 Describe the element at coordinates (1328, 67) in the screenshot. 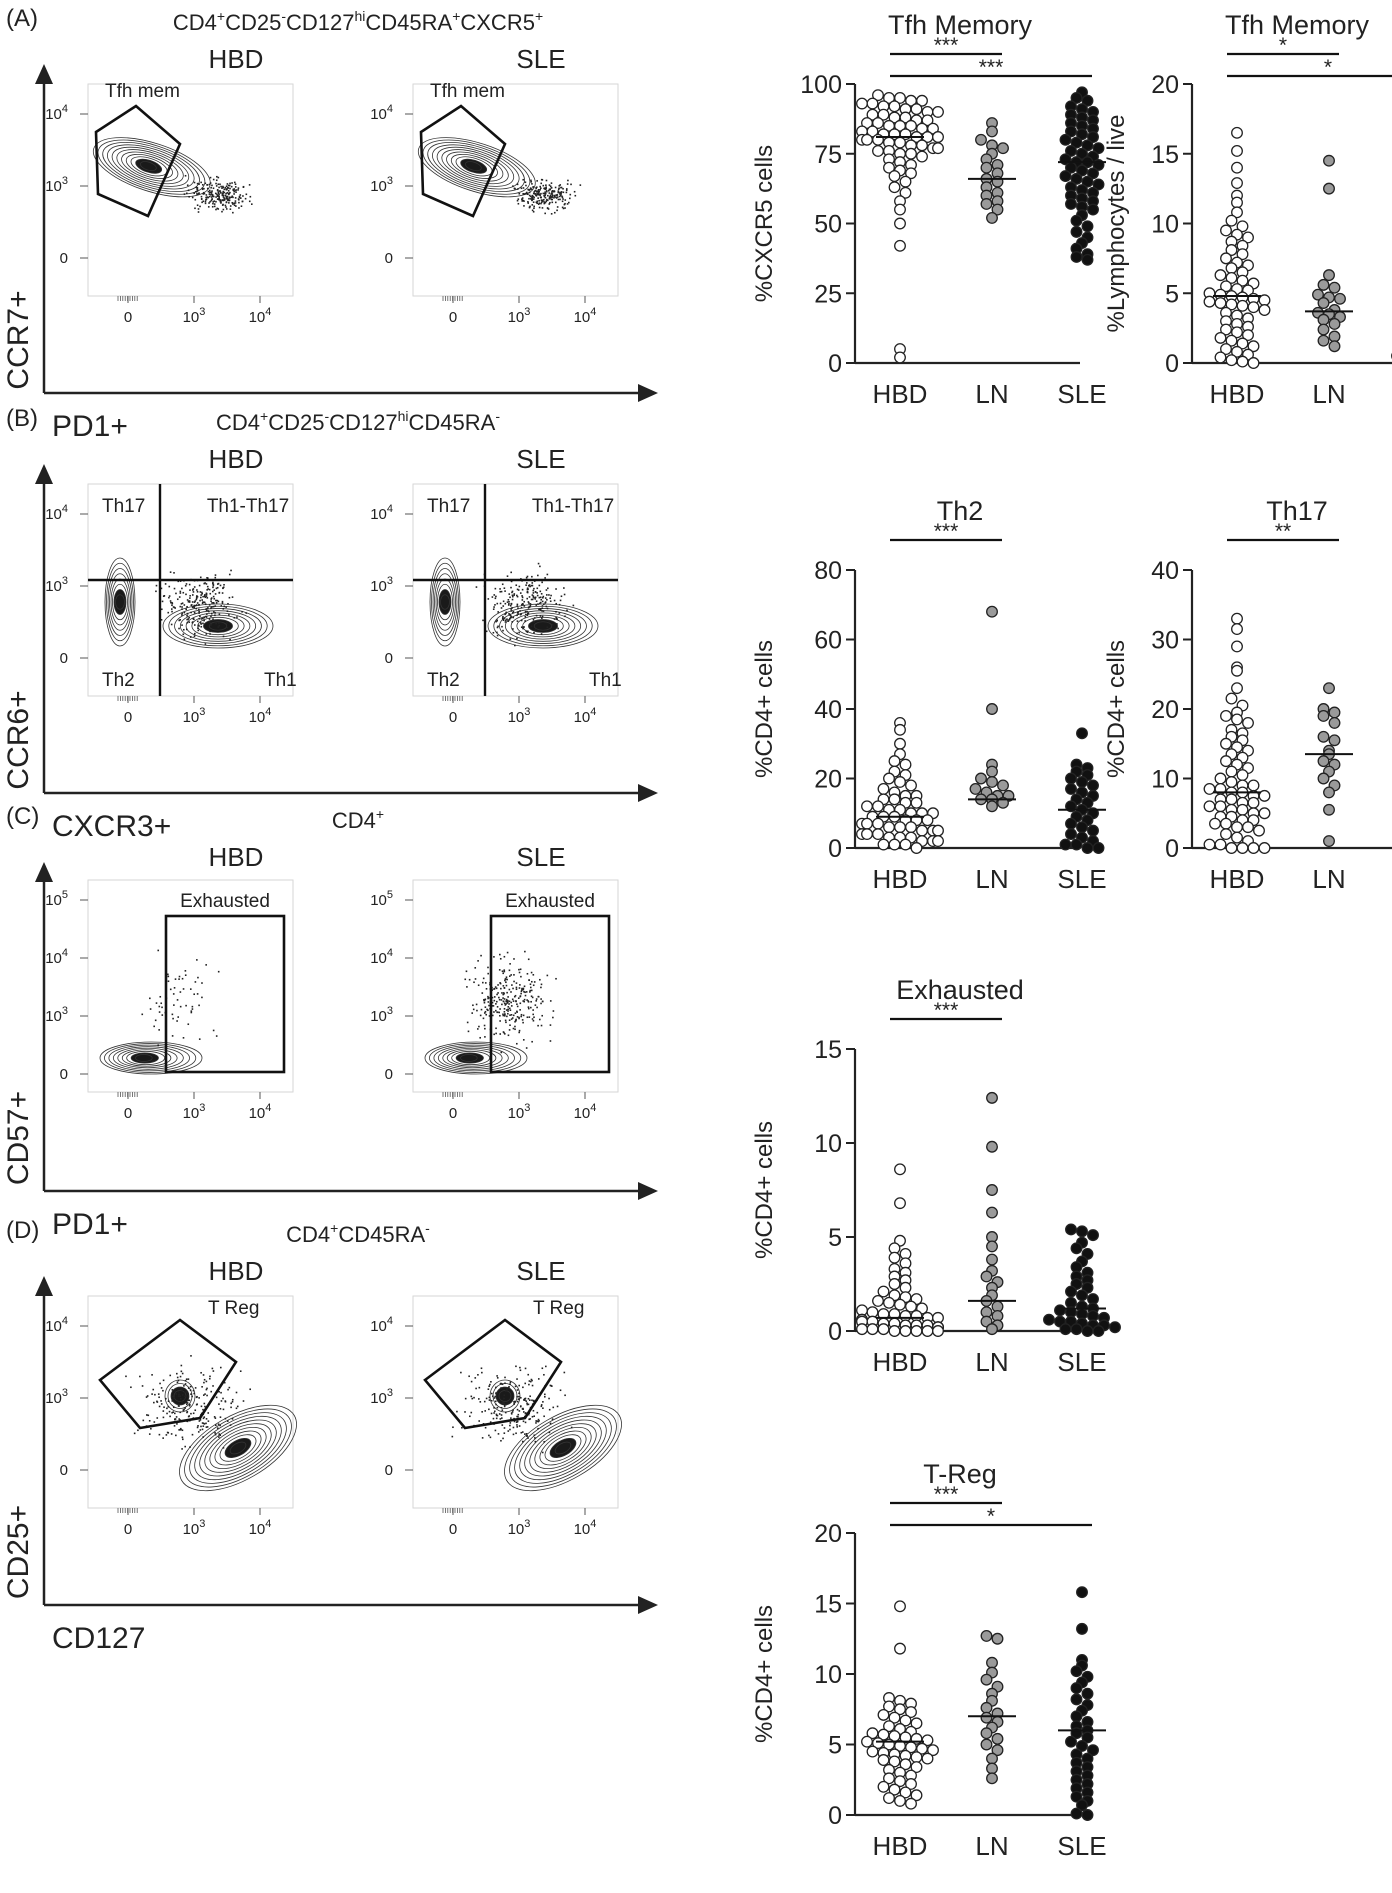

I see `significance-label: *` at that location.